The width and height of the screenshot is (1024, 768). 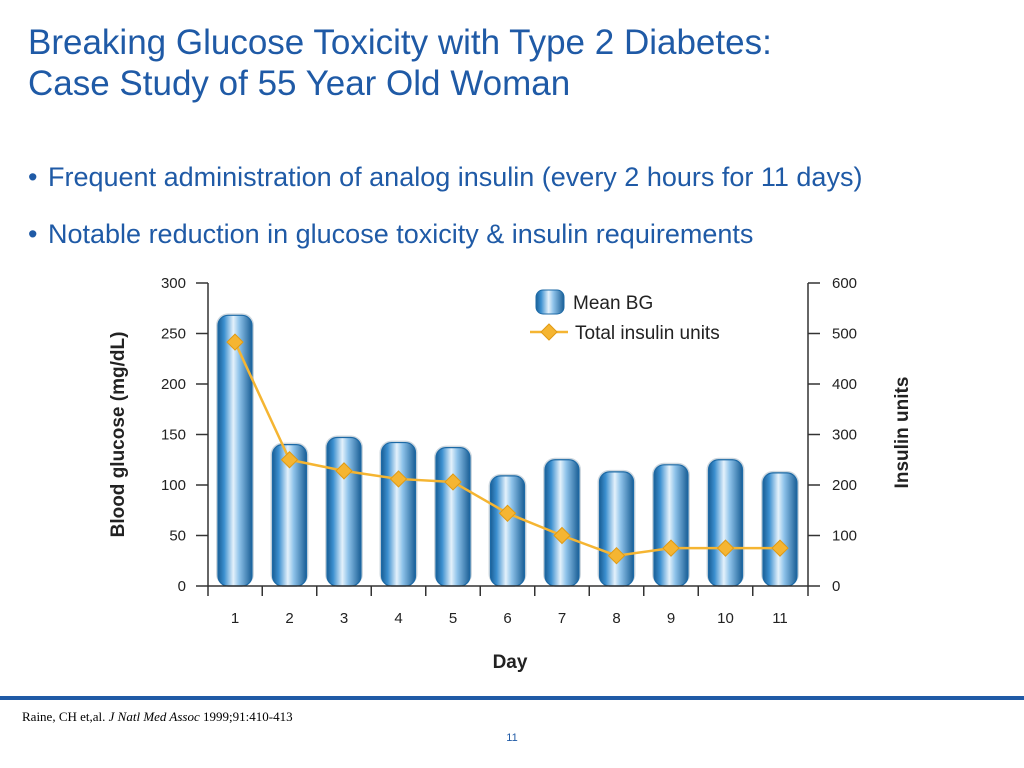 I want to click on right-axis-tick-label: 200, so click(x=844, y=485).